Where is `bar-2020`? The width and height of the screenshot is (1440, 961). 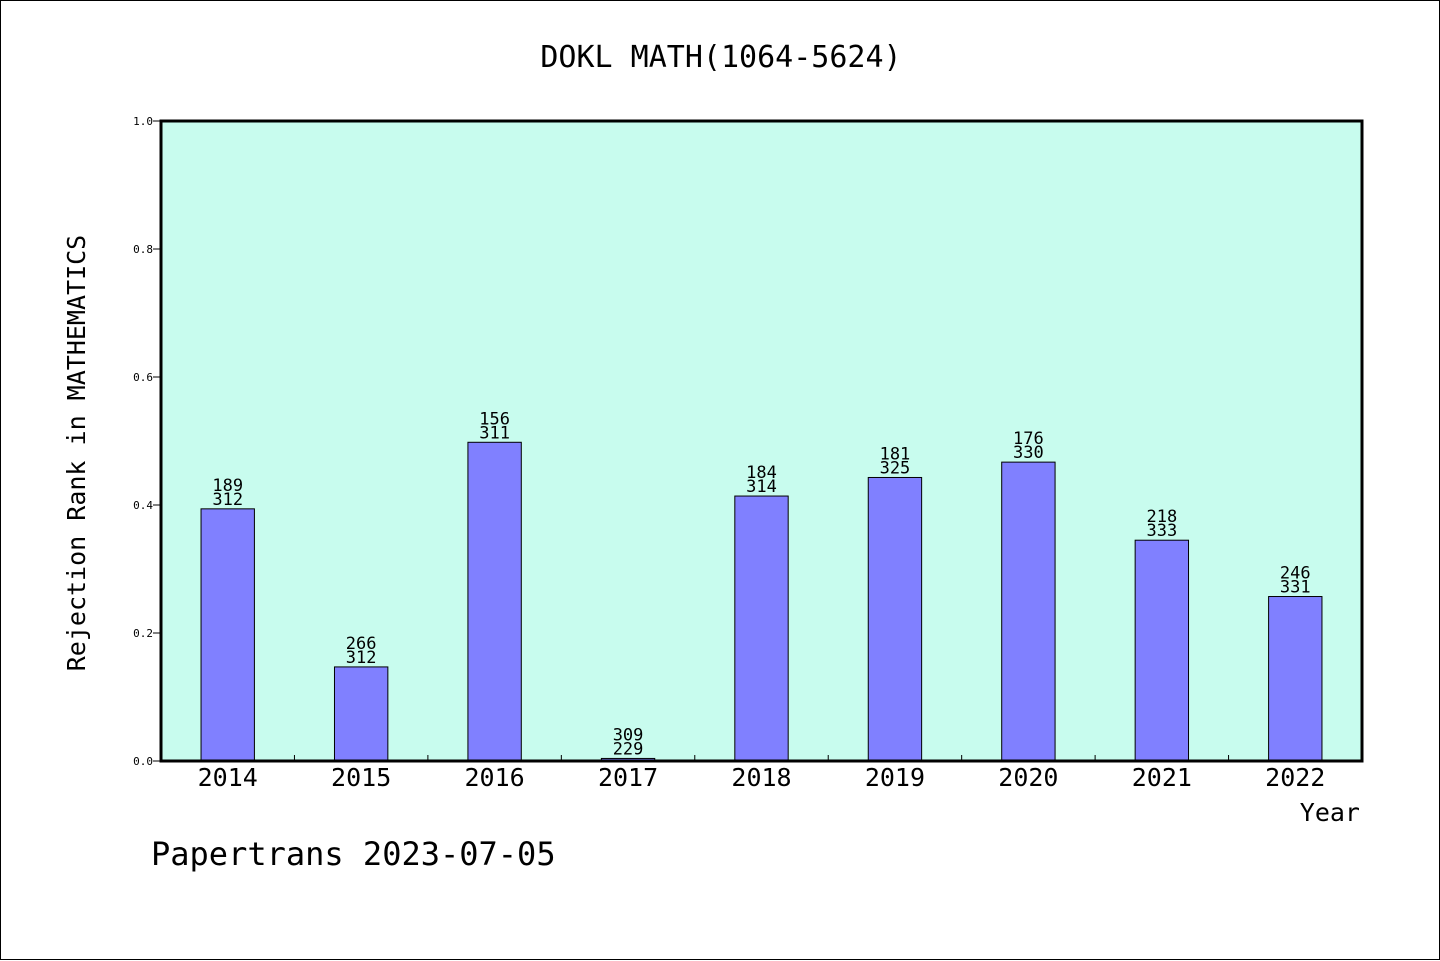
bar-2020 is located at coordinates (1028, 611).